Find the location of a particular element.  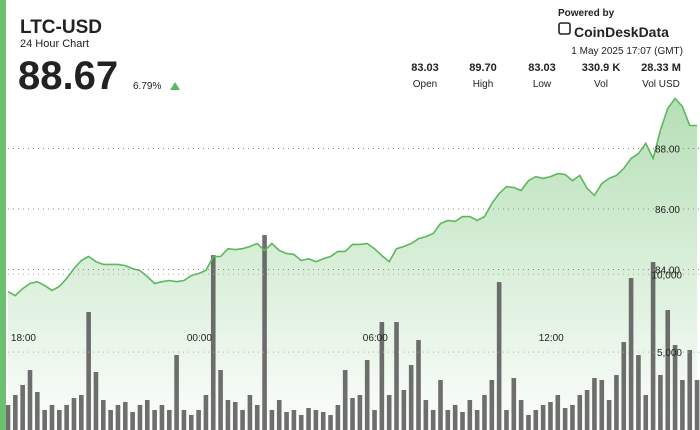

x-tick-label: 12:00 is located at coordinates (551, 338).